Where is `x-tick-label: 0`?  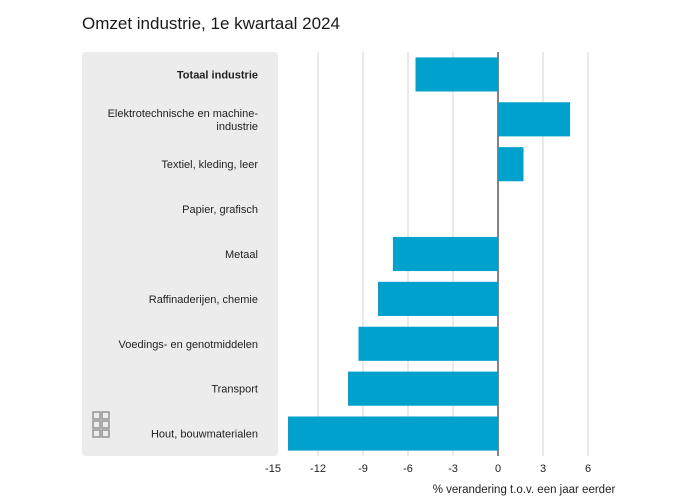
x-tick-label: 0 is located at coordinates (498, 469).